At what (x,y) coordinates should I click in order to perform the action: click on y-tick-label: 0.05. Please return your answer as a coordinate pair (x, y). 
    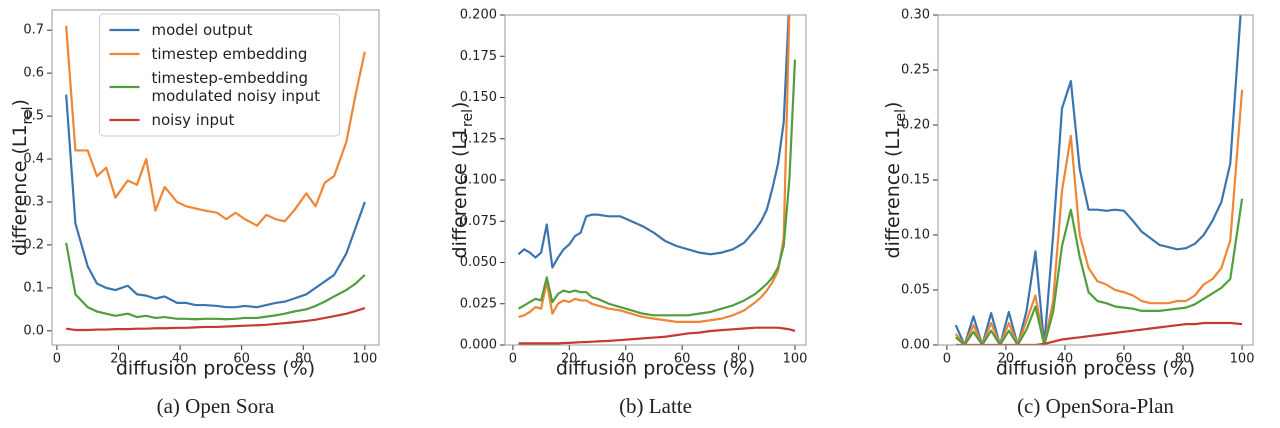
    Looking at the image, I should click on (915, 290).